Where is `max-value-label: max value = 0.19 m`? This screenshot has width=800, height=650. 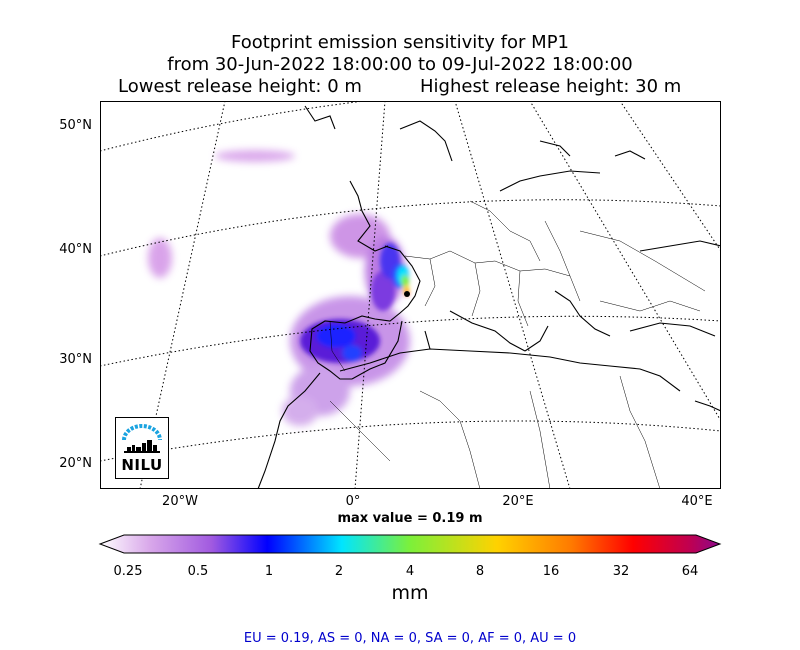
max-value-label: max value = 0.19 m is located at coordinates (410, 518).